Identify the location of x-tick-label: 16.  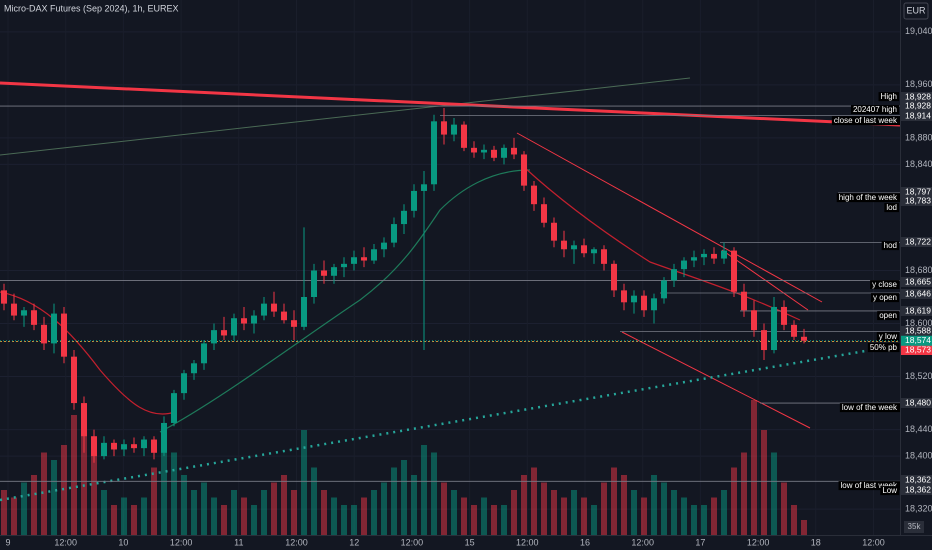
(585, 542).